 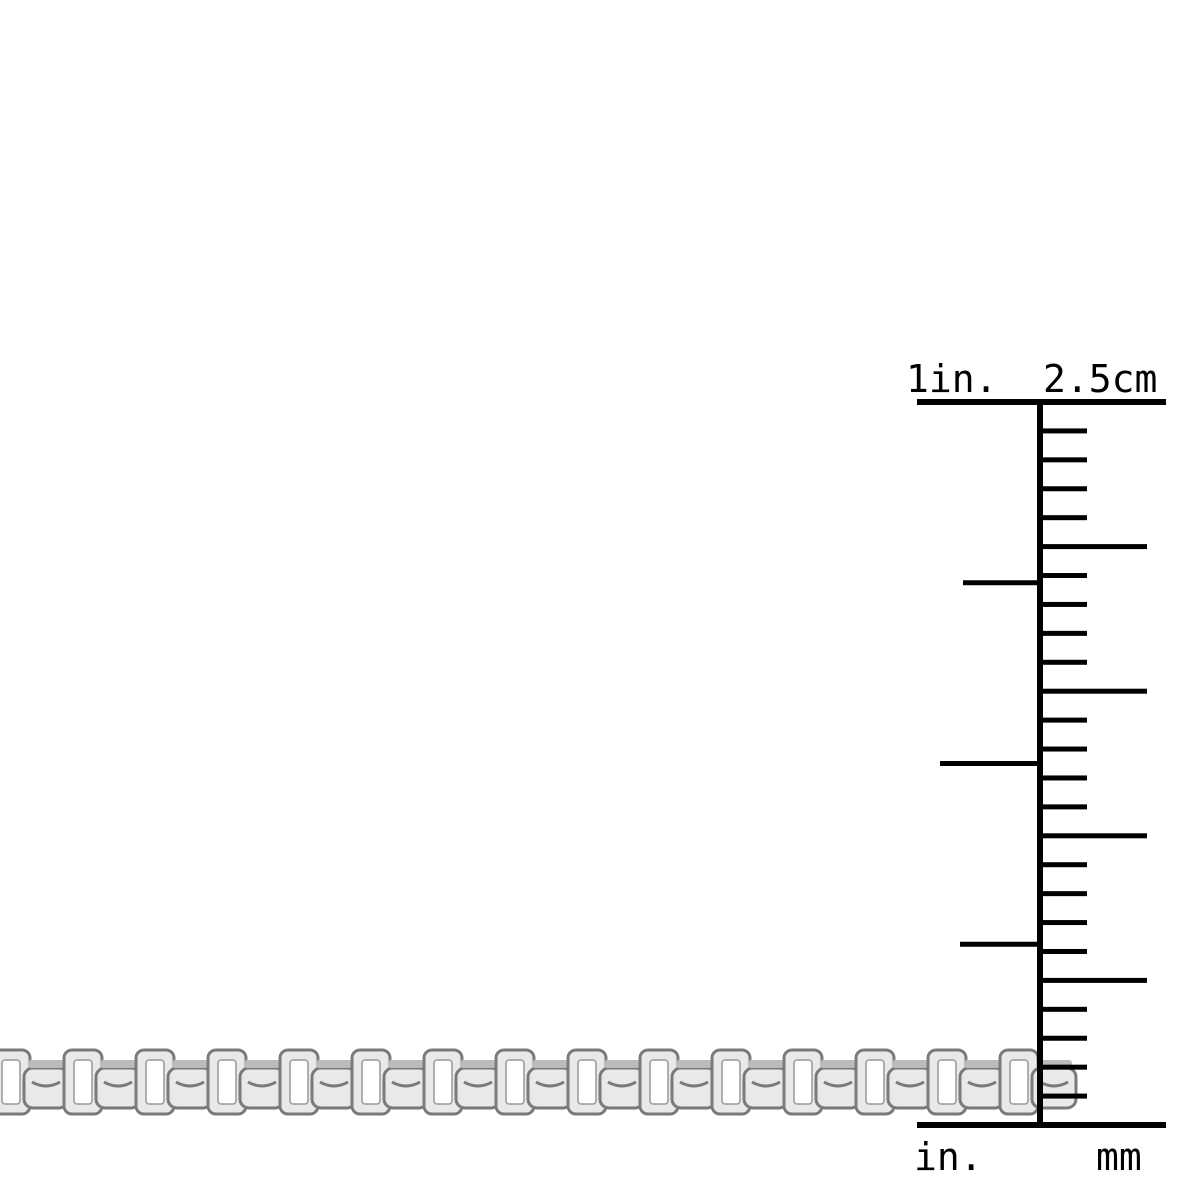 I want to click on ruler-label-cm: 2.5cm, so click(x=1100, y=379).